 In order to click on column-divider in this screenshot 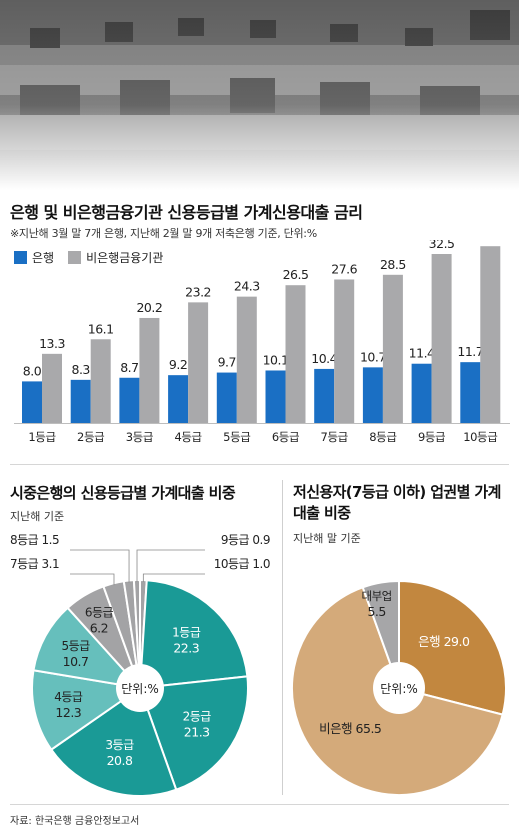, I will do `click(282, 637)`.